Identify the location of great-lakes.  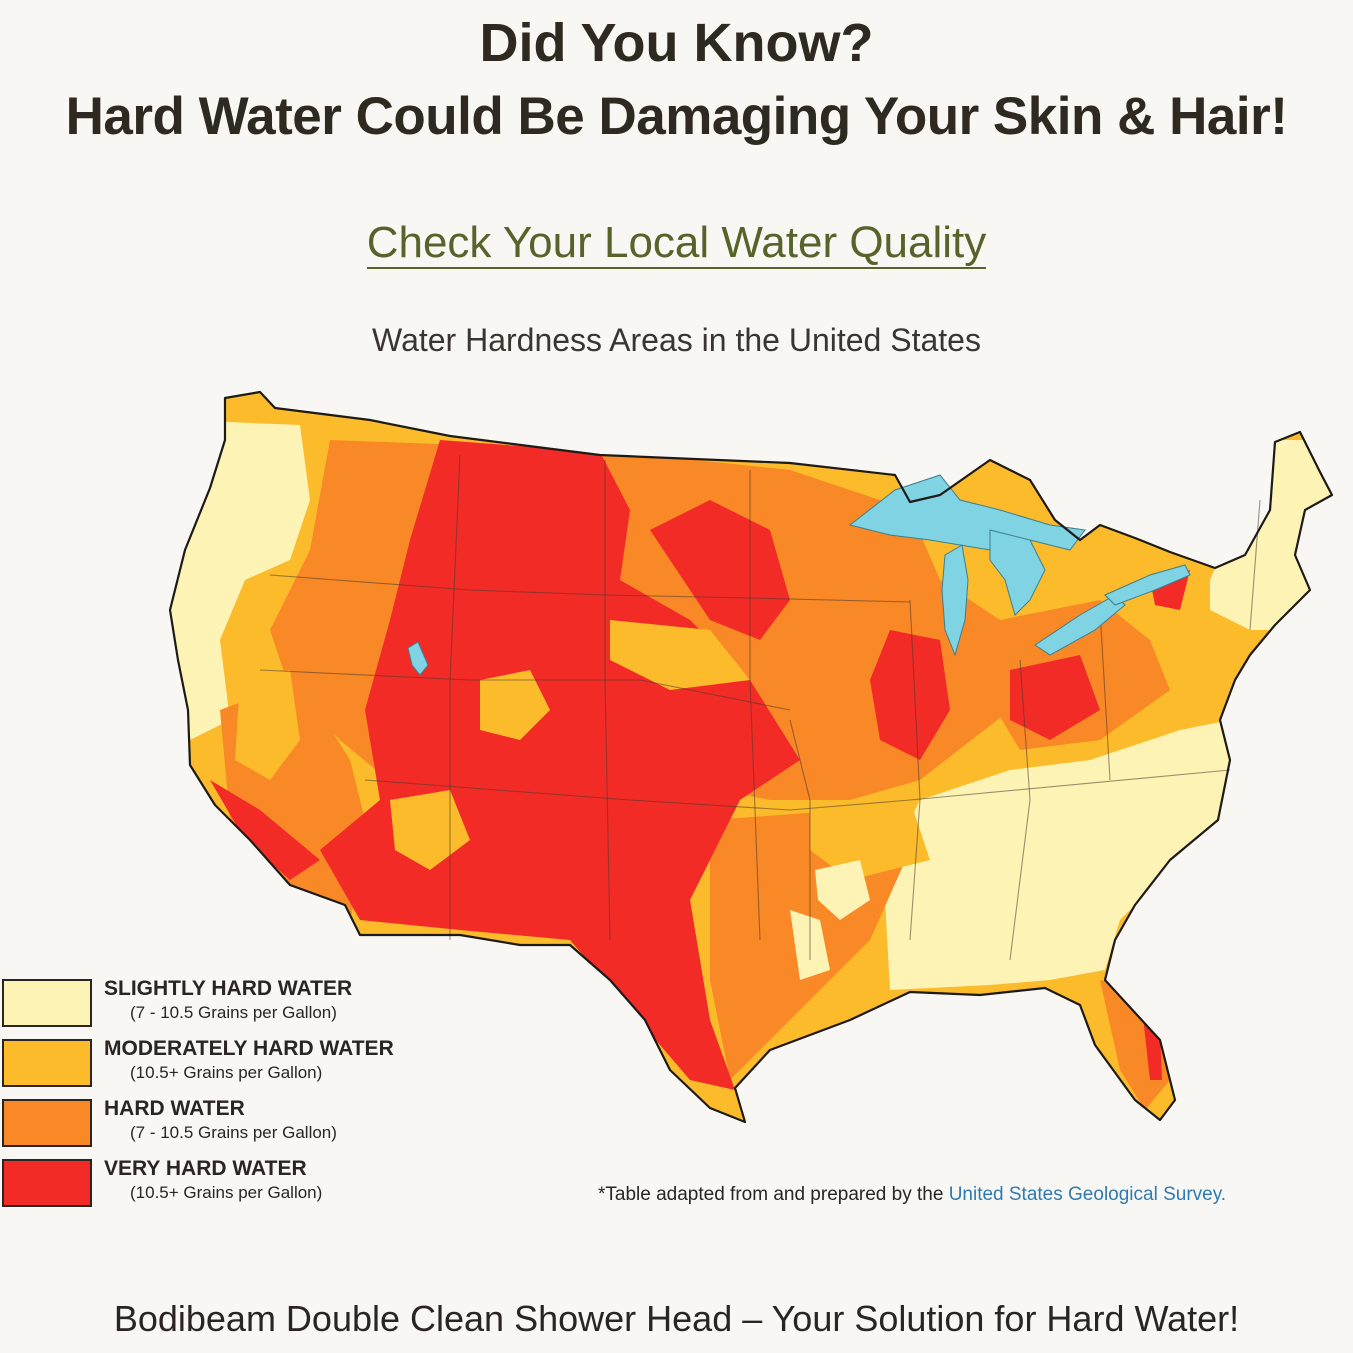
(799, 575).